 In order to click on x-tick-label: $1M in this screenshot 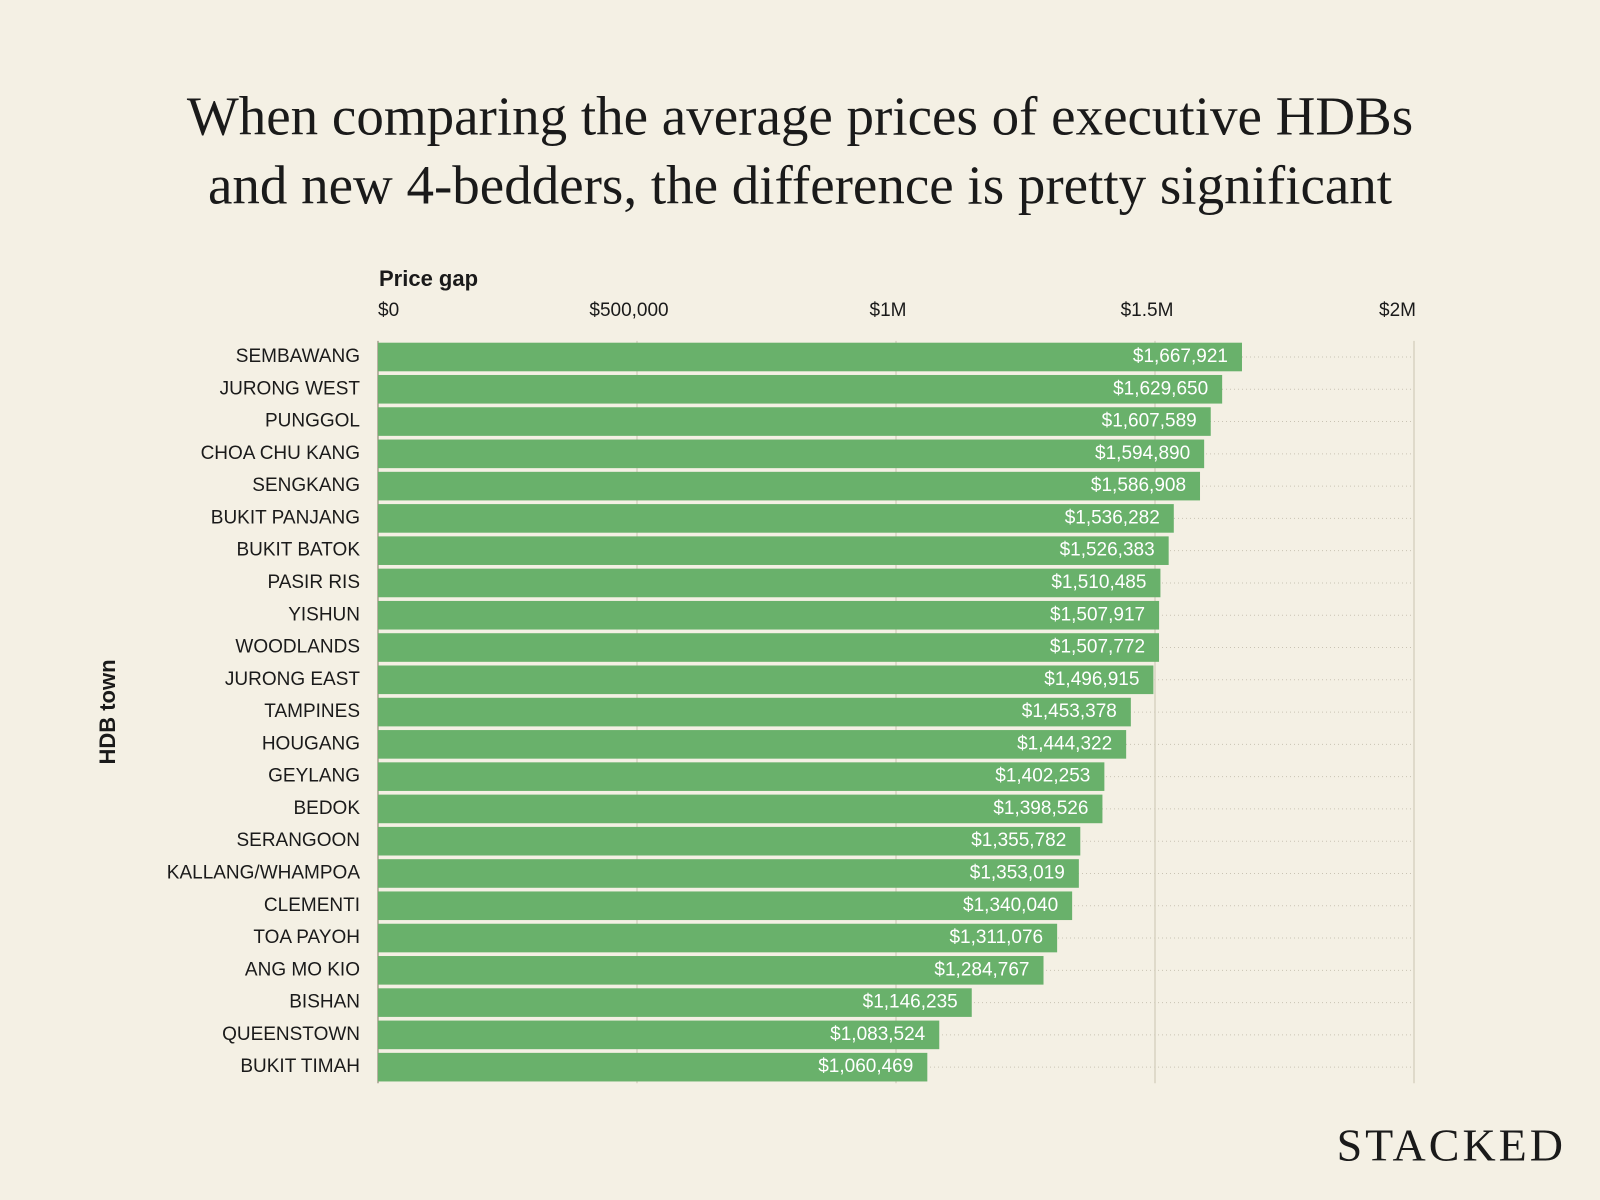, I will do `click(888, 310)`.